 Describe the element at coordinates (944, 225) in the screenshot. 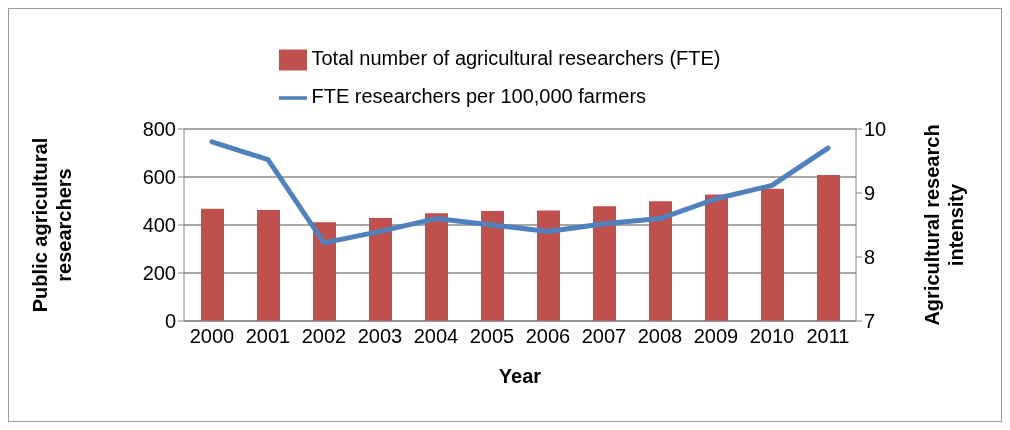

I see `y2-axis-title: Agricultural research intensity` at that location.